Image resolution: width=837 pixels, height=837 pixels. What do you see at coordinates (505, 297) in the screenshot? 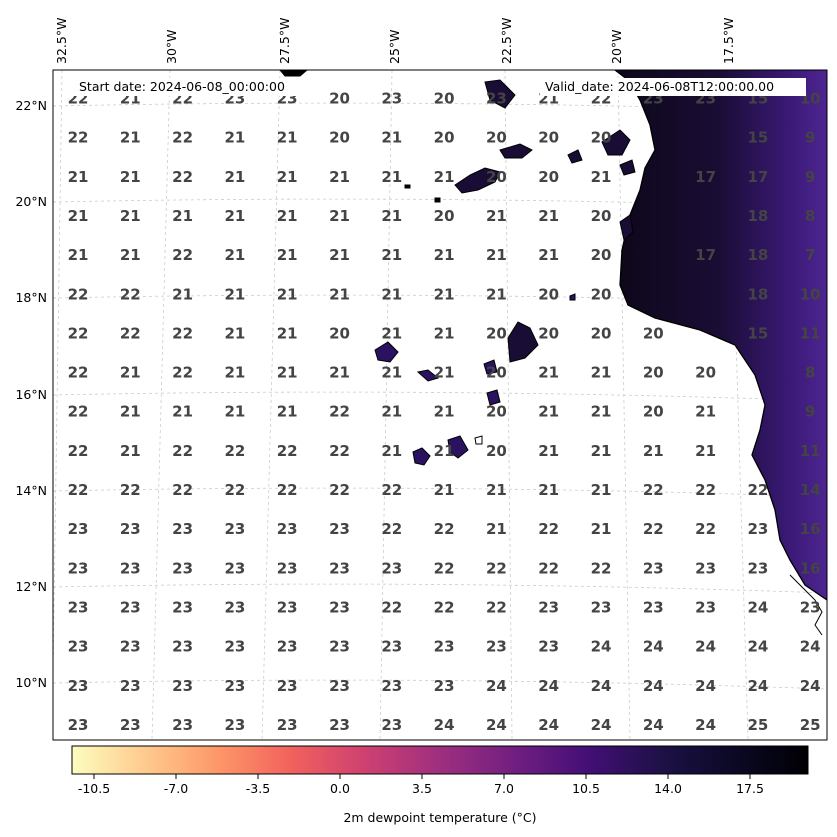
I see `islands` at bounding box center [505, 297].